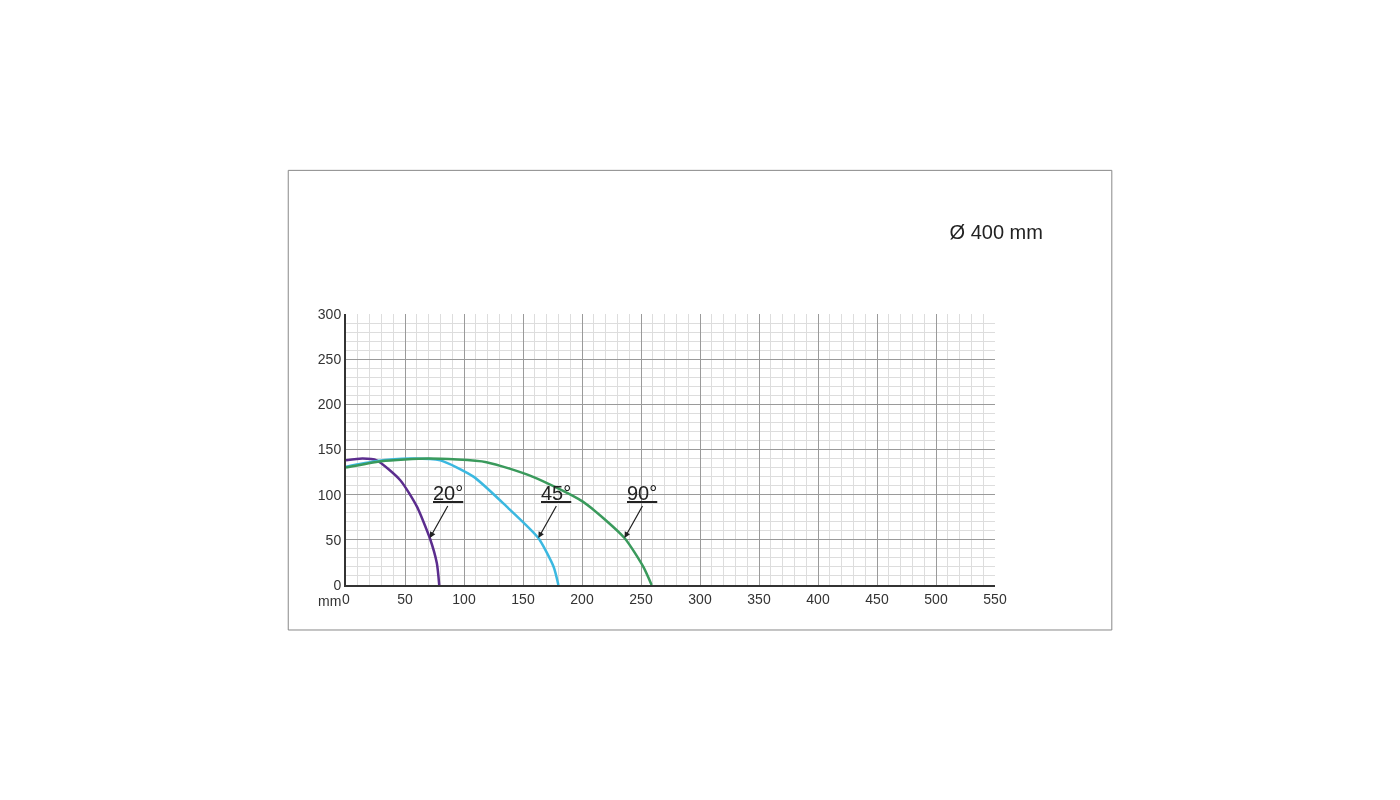  Describe the element at coordinates (995, 598) in the screenshot. I see `x-tick-label: 550` at that location.